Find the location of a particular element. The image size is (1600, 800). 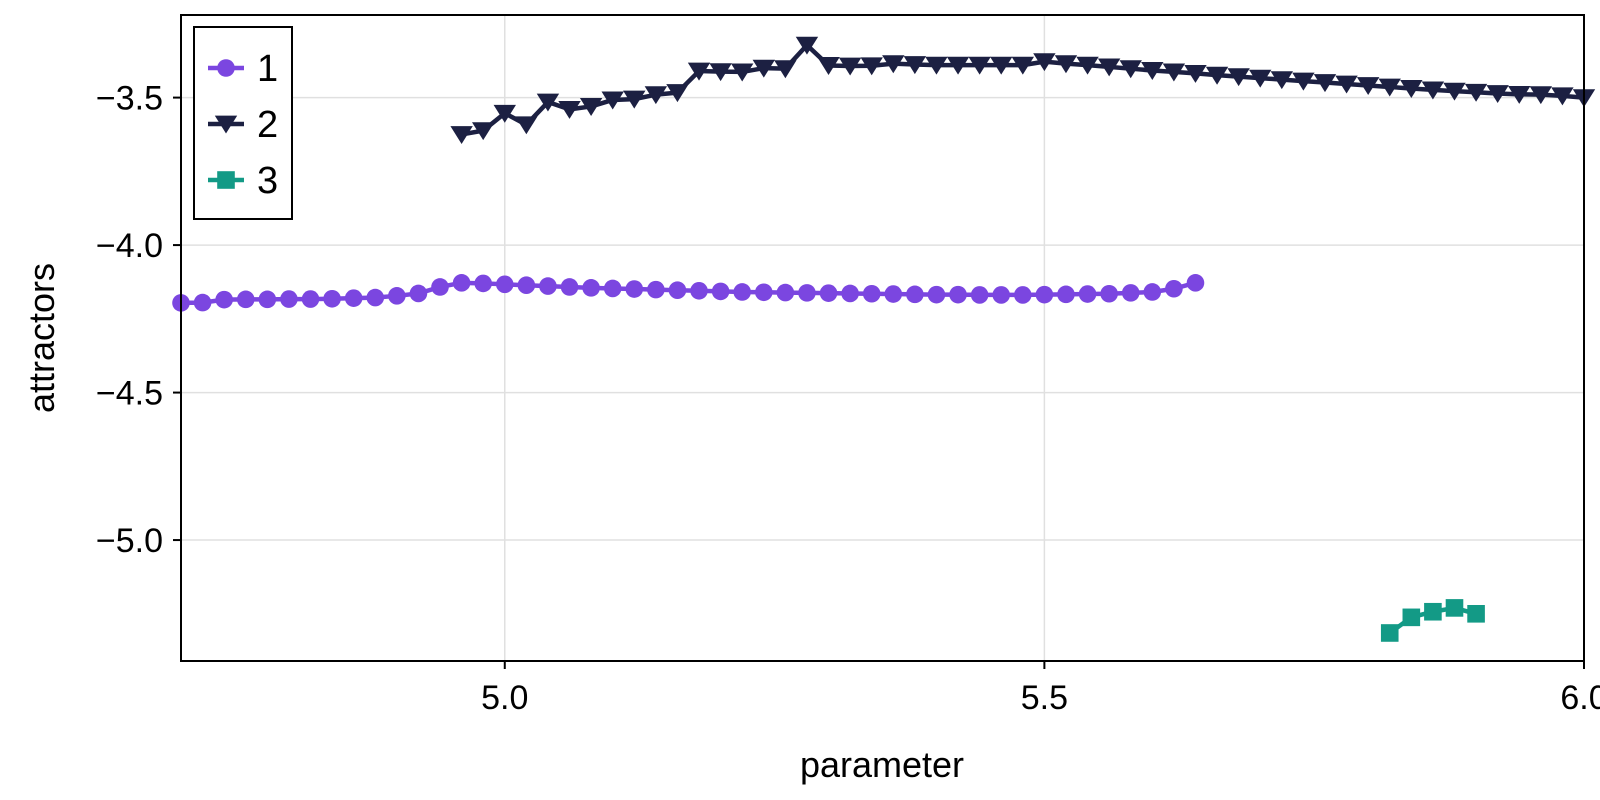

y-tick-label: −3.5 is located at coordinates (129, 99).